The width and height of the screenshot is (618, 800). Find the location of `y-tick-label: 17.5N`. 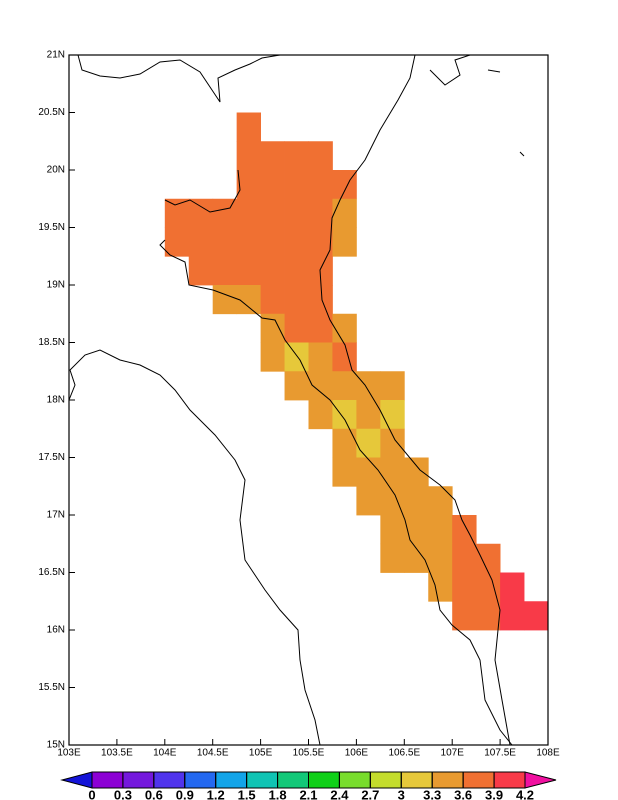

y-tick-label: 17.5N is located at coordinates (51, 457).